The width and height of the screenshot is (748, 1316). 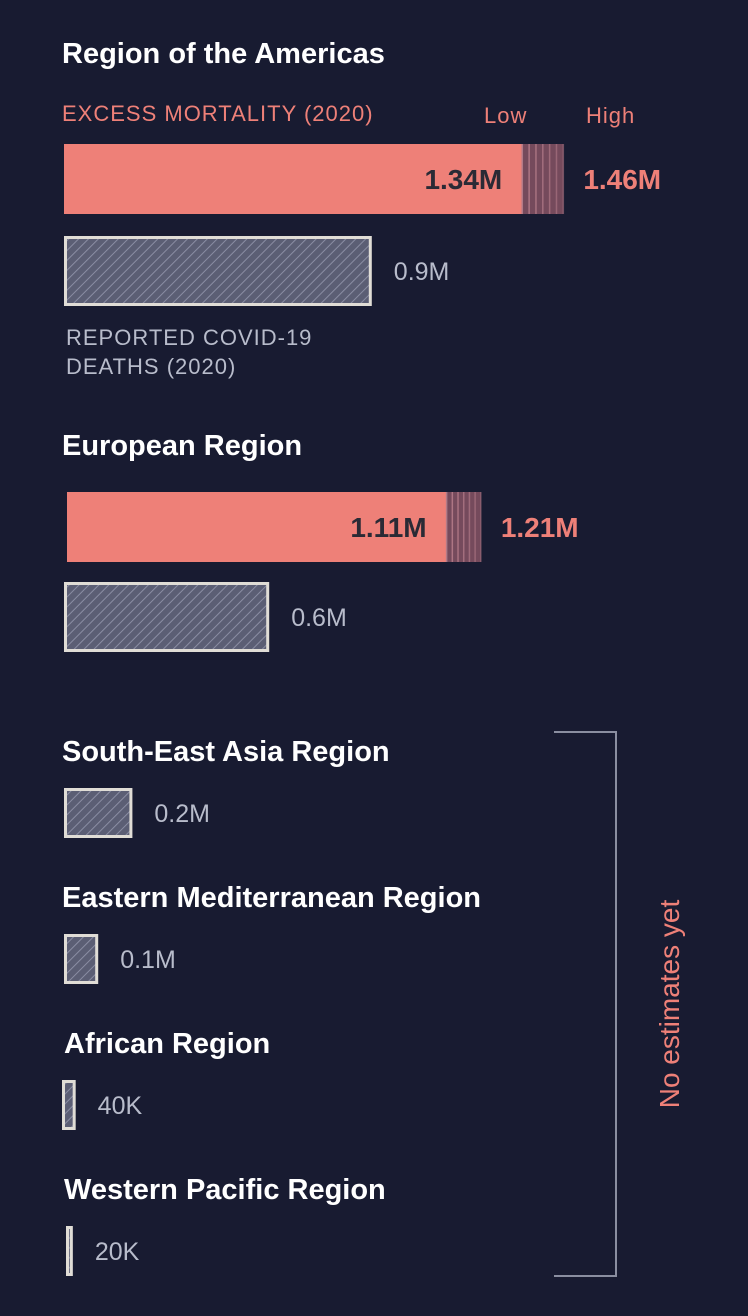 What do you see at coordinates (120, 1106) in the screenshot?
I see `reported-deaths-label-african-region: 40K` at bounding box center [120, 1106].